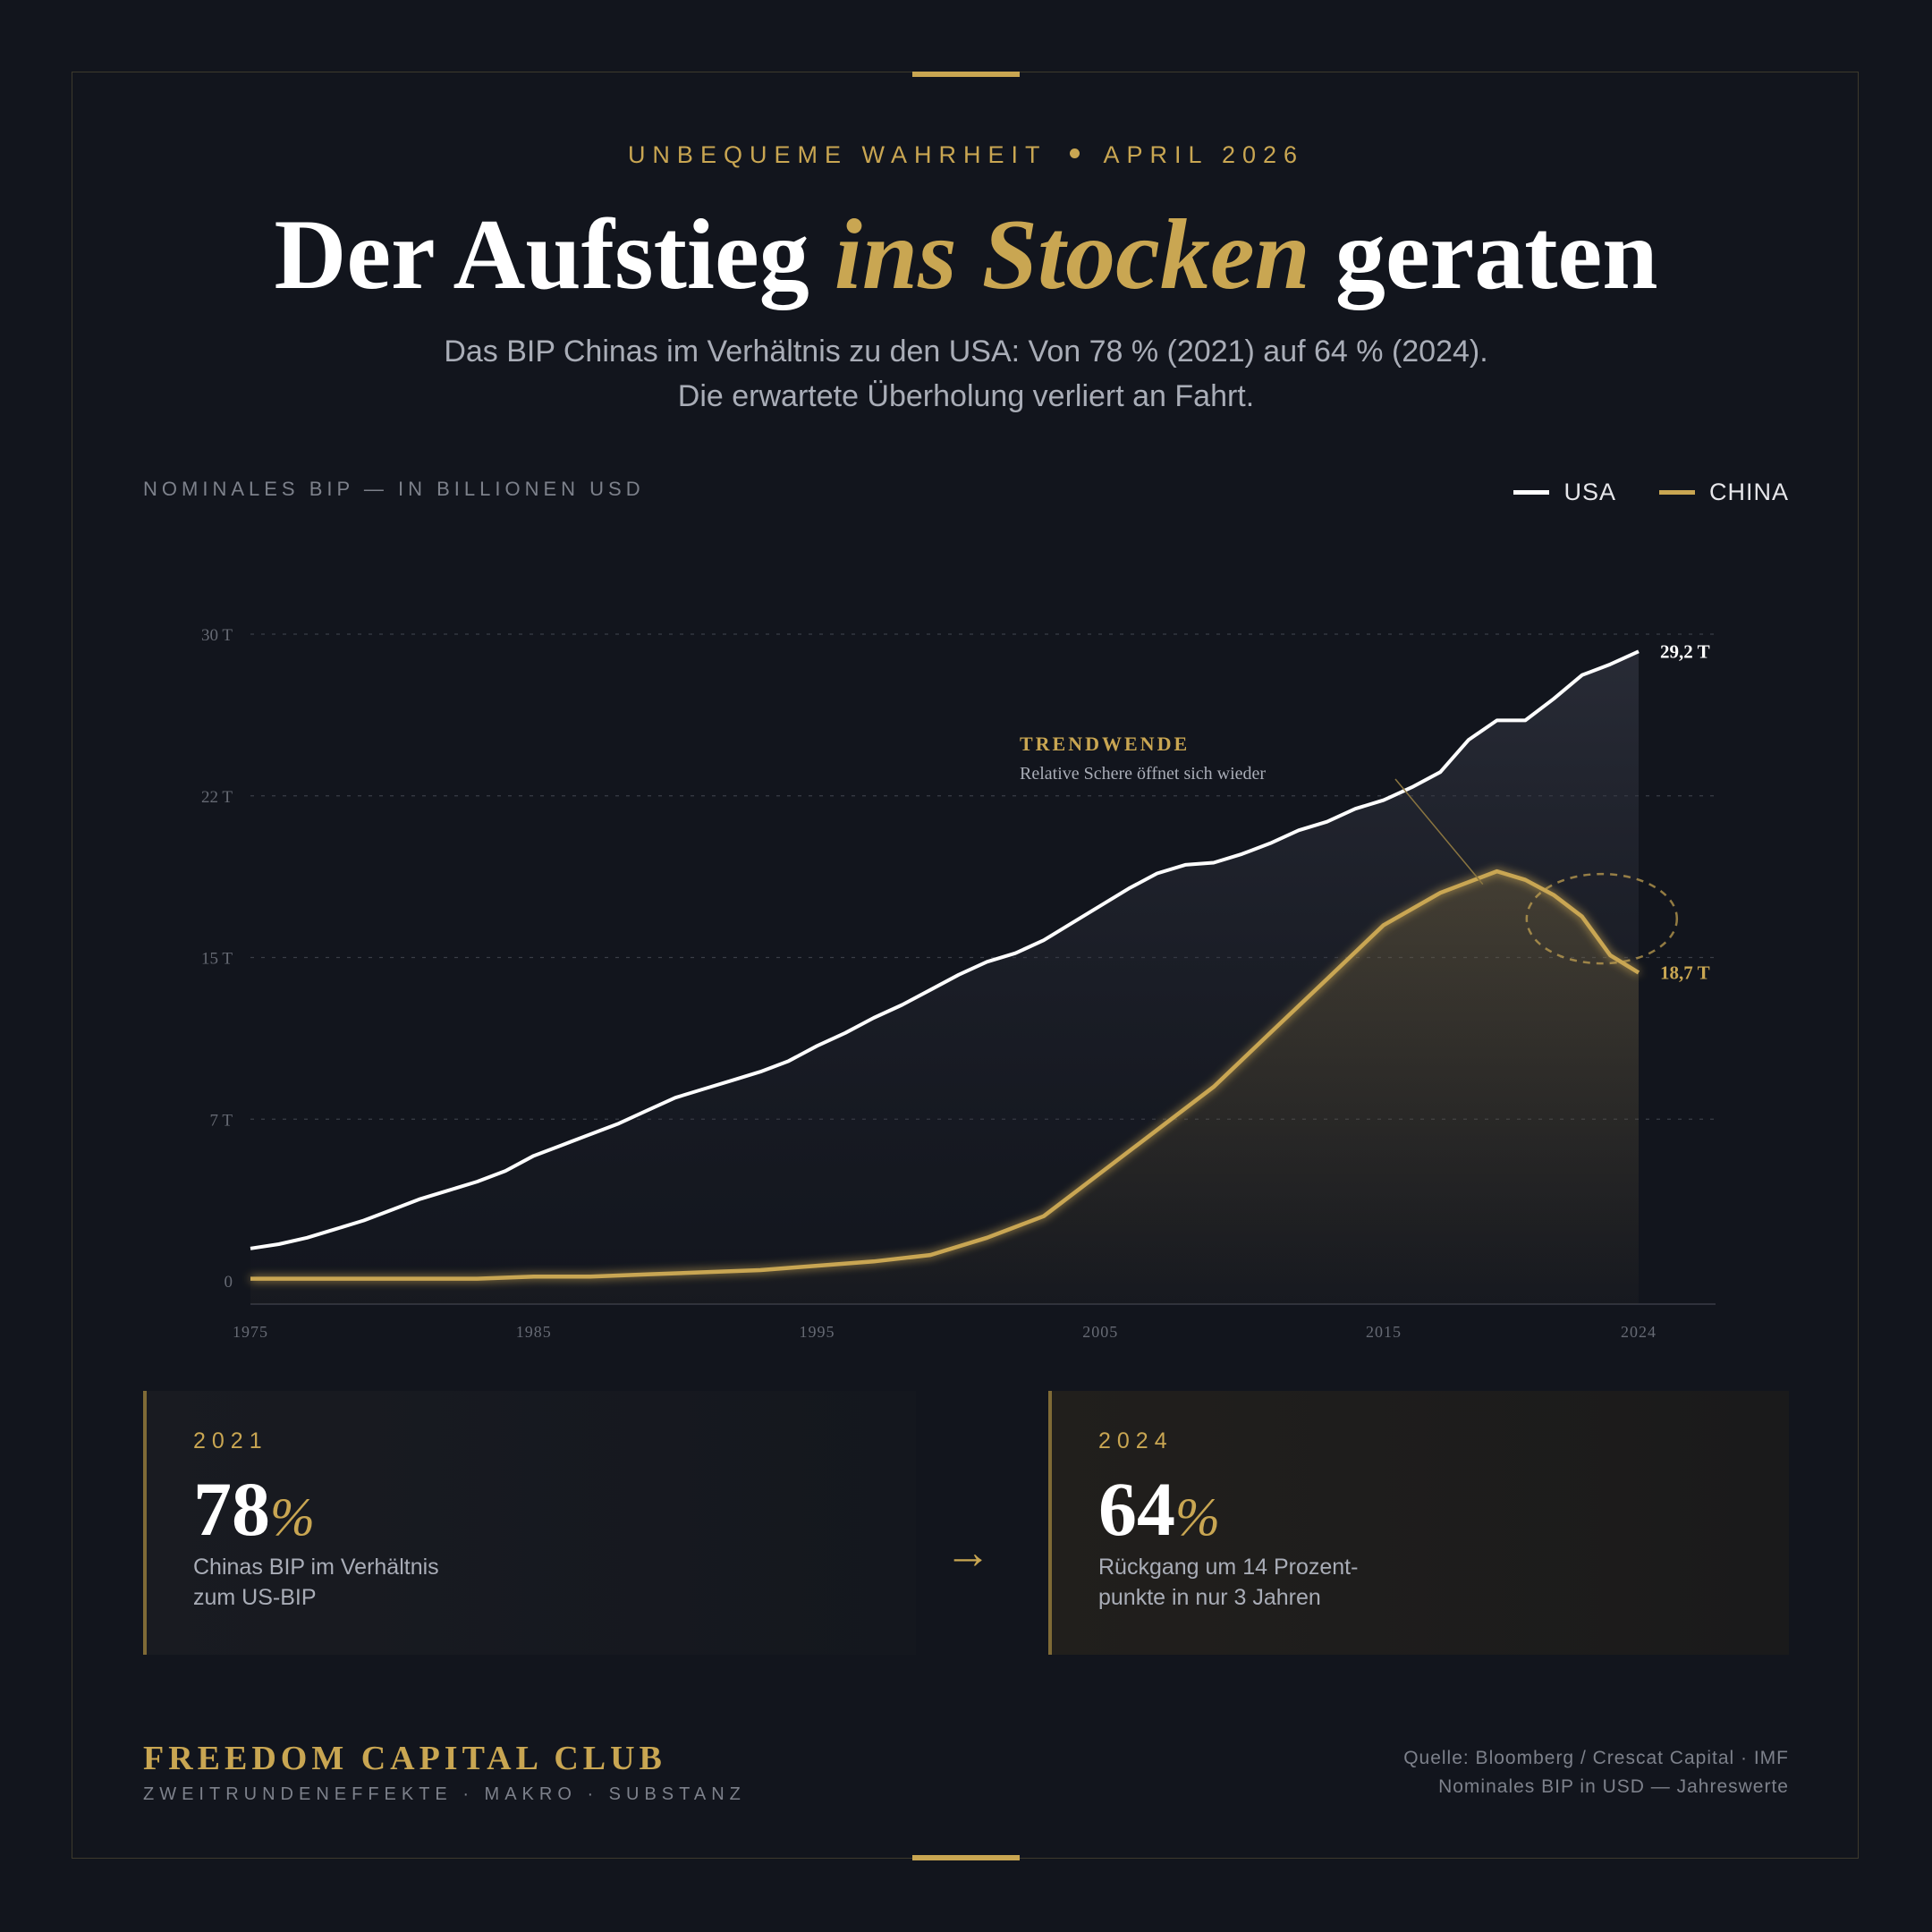 The width and height of the screenshot is (1932, 1932). What do you see at coordinates (231, 1509) in the screenshot?
I see `stat-number: 78` at bounding box center [231, 1509].